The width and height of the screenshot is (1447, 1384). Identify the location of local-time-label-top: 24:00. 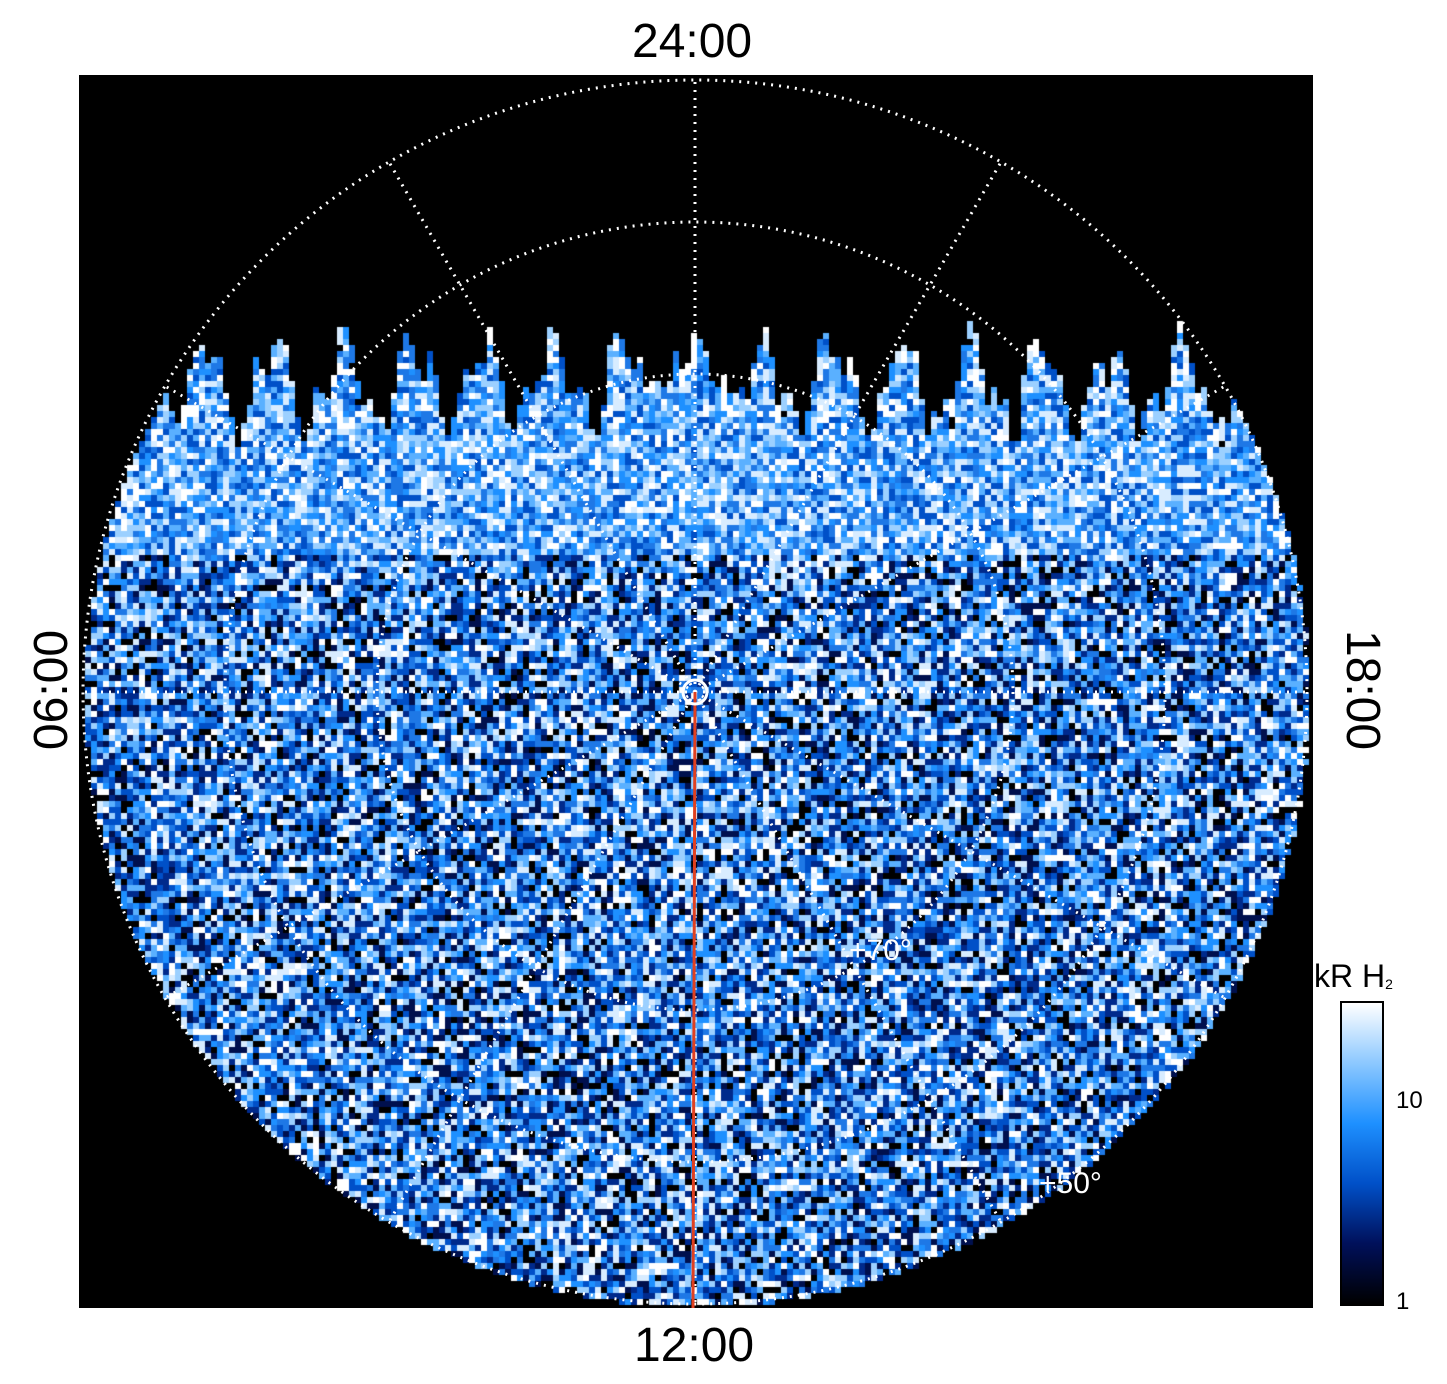
(692, 41).